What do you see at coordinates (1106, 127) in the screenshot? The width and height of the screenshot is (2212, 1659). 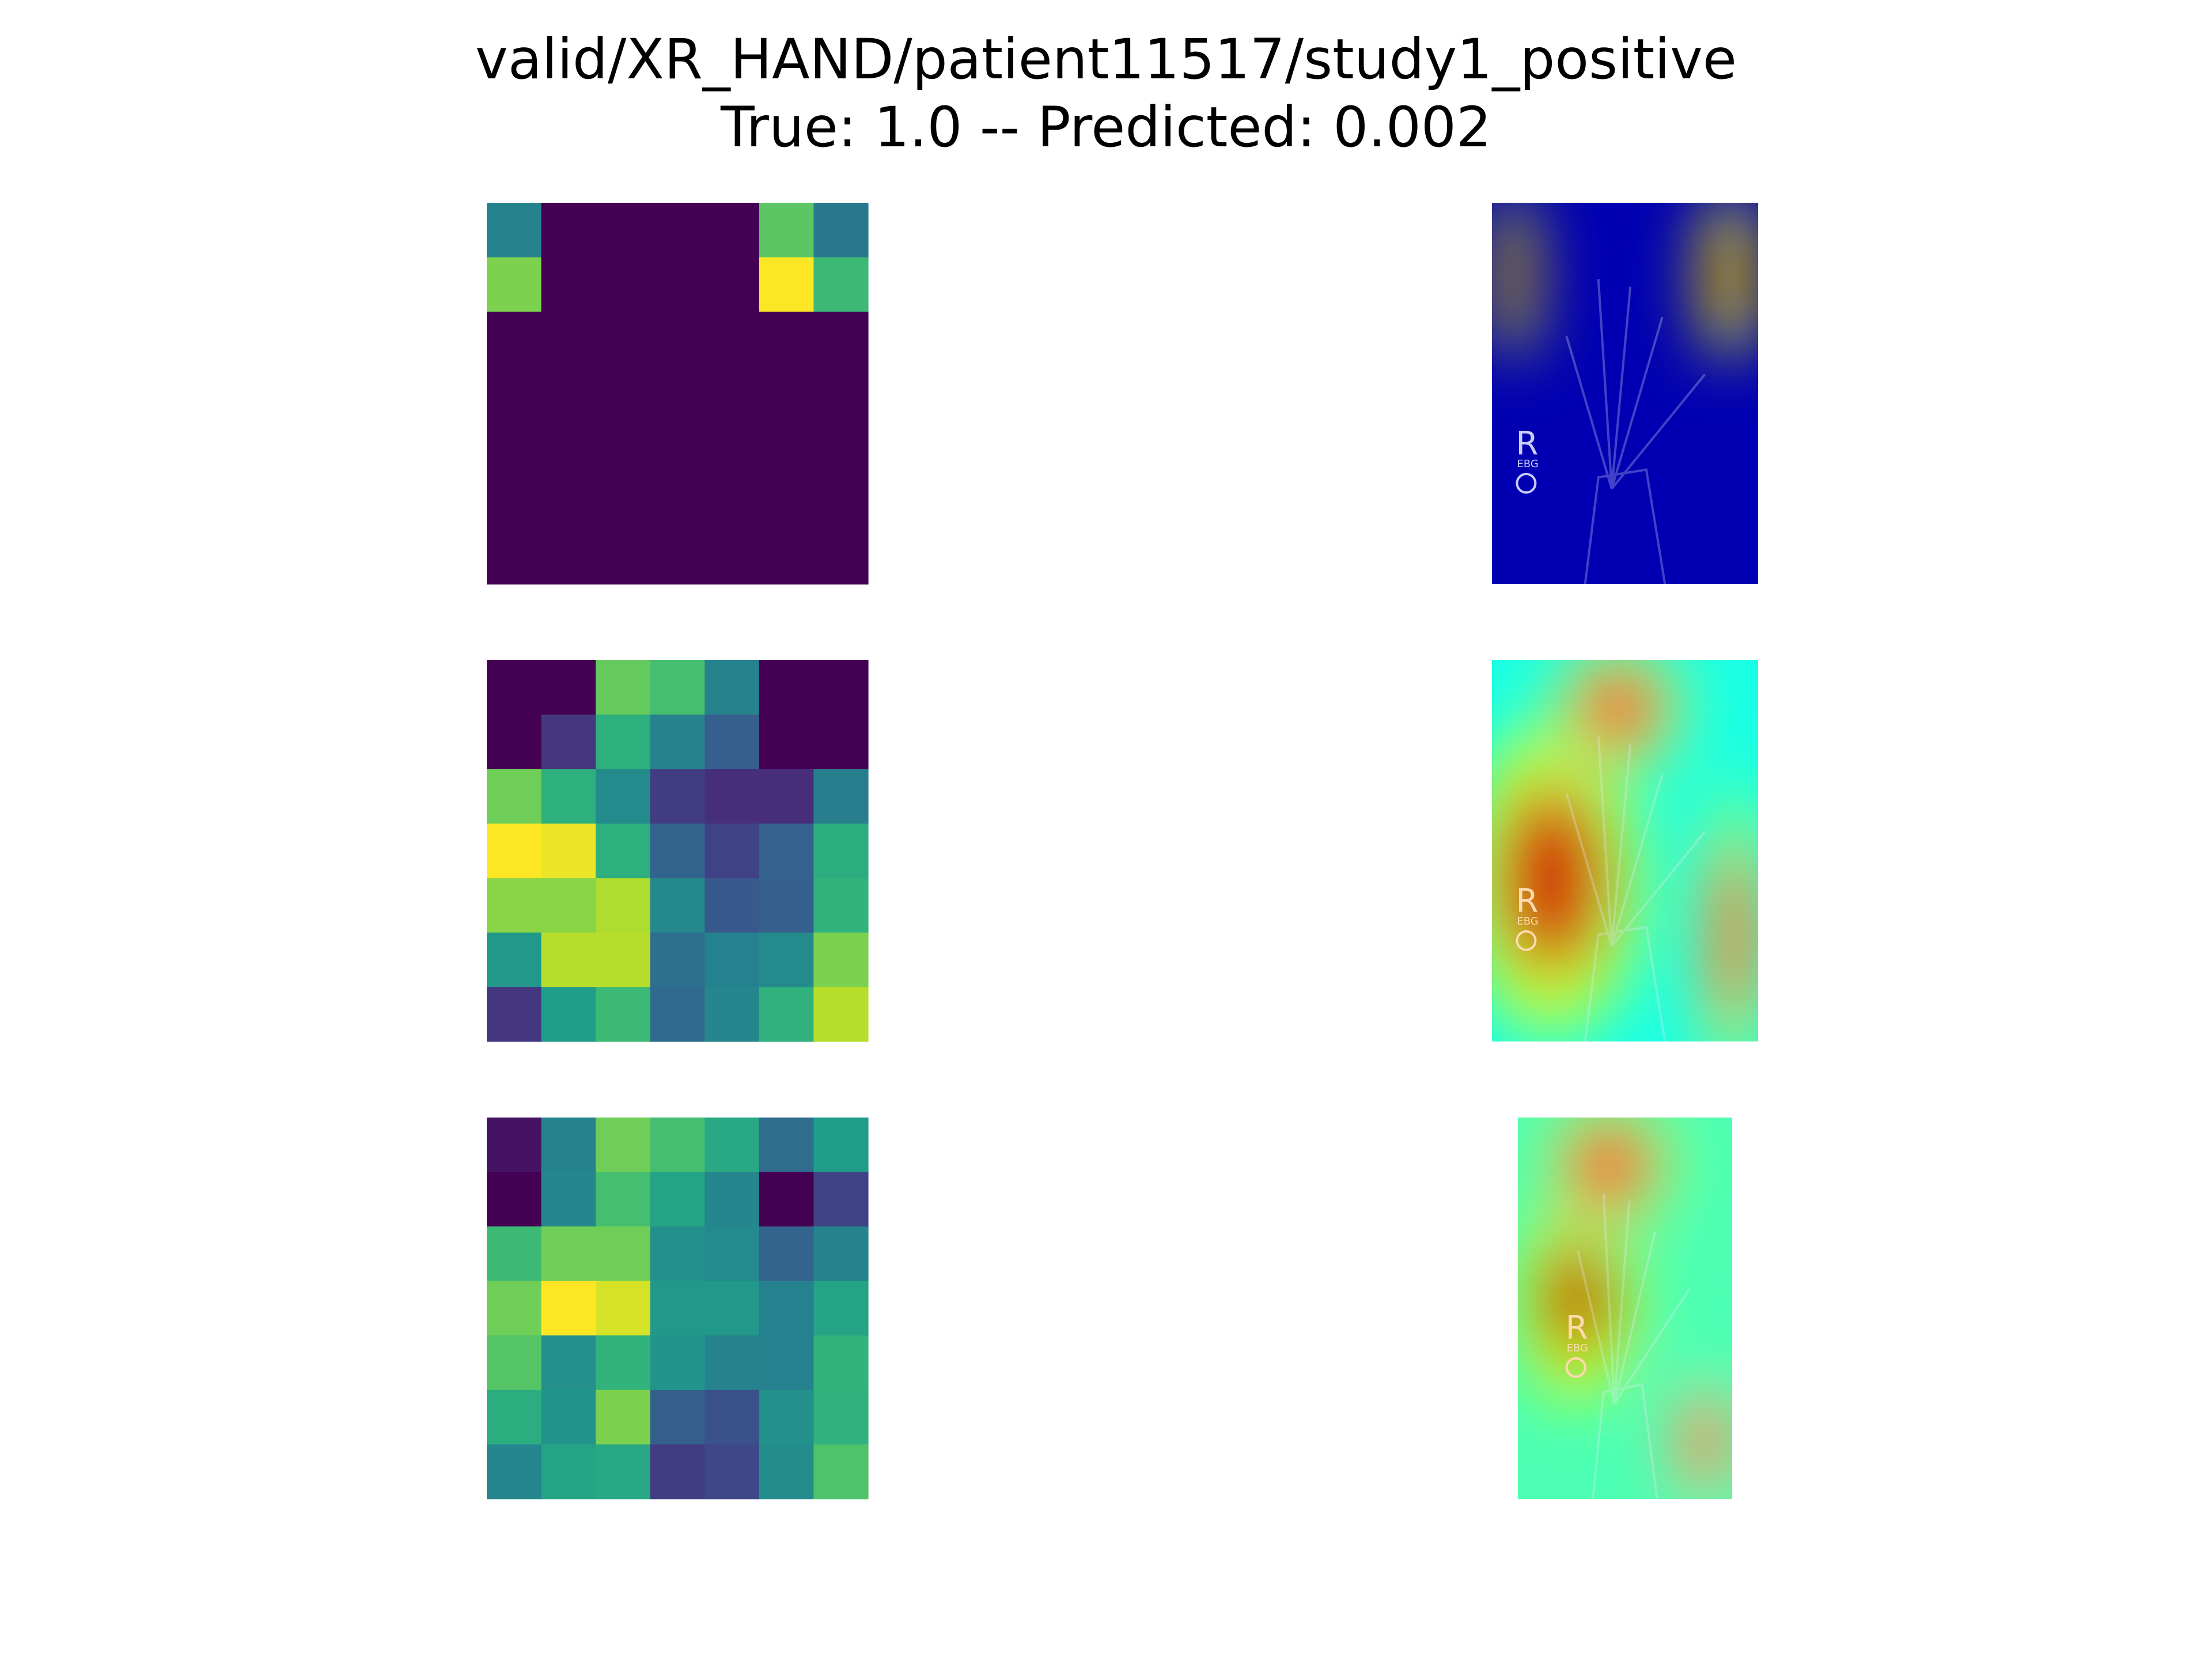 I see `figure-title-line-2: True: 1.0 -- Predicted: 0.002` at bounding box center [1106, 127].